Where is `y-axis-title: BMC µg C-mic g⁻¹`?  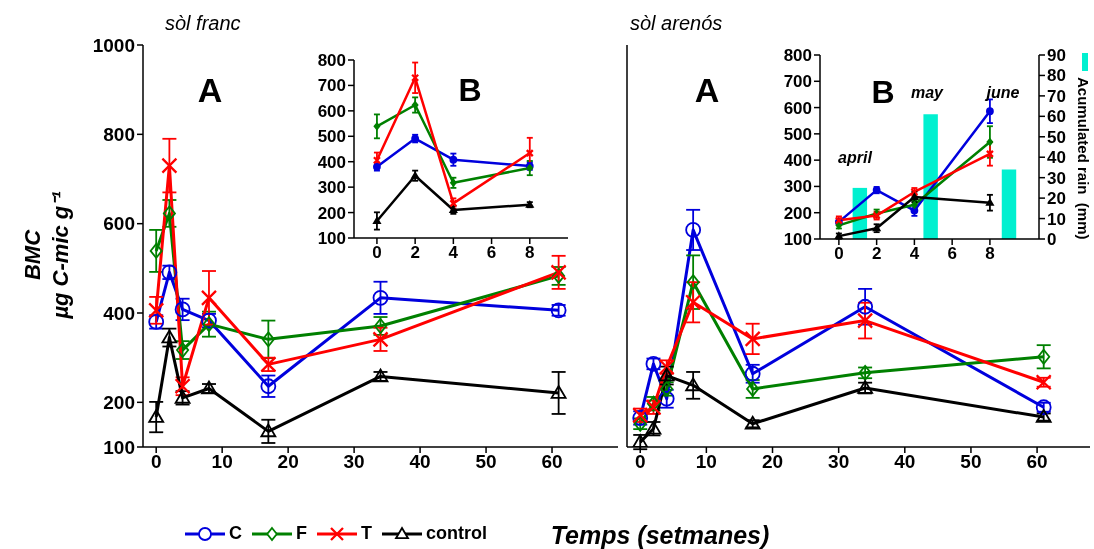 y-axis-title: BMC µg C-mic g⁻¹ is located at coordinates (46, 255).